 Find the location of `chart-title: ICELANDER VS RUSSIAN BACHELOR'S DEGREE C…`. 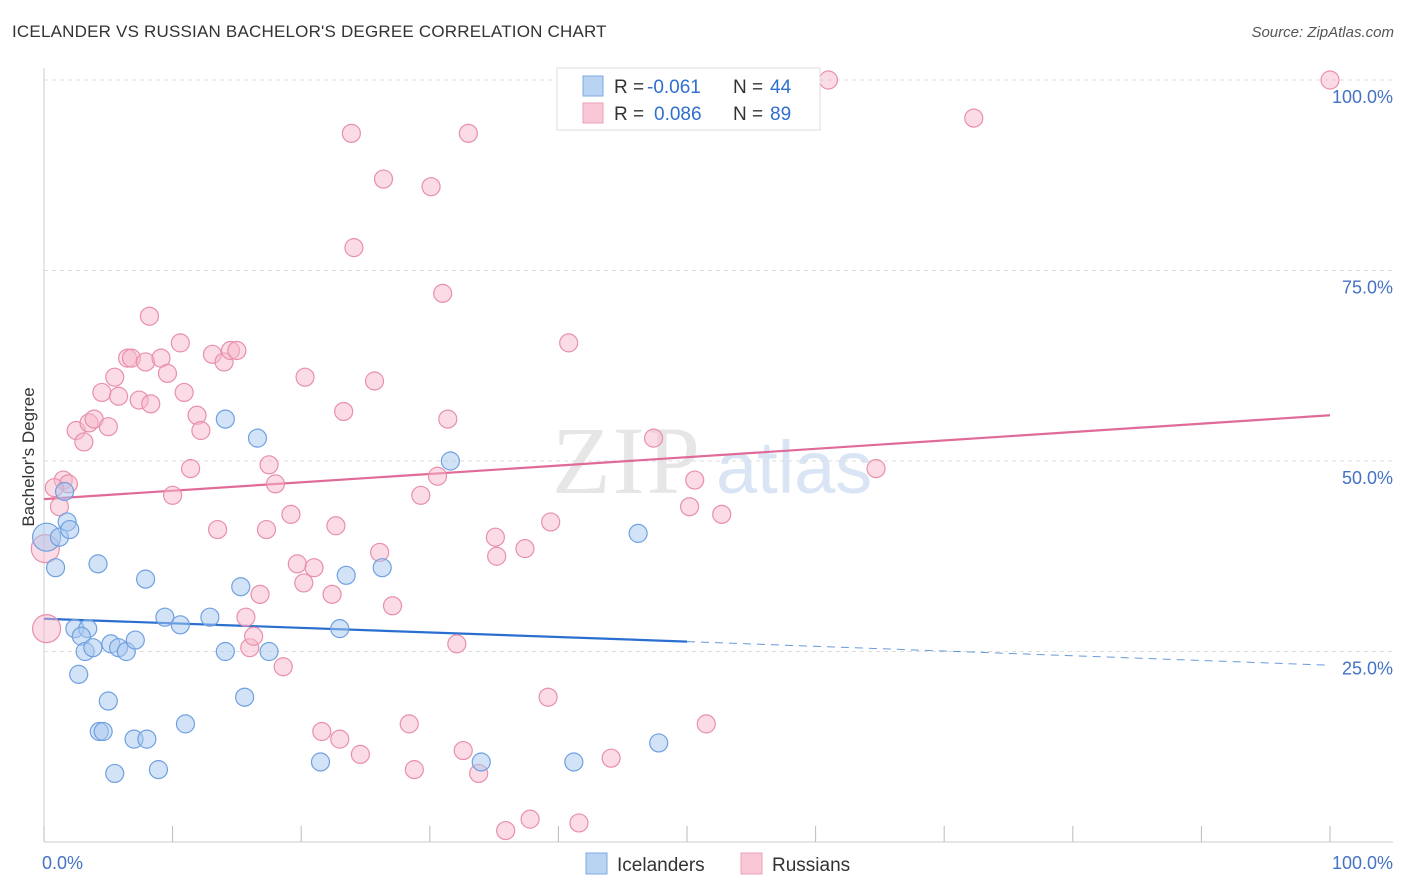

chart-title: ICELANDER VS RUSSIAN BACHELOR'S DEGREE C… is located at coordinates (309, 31).